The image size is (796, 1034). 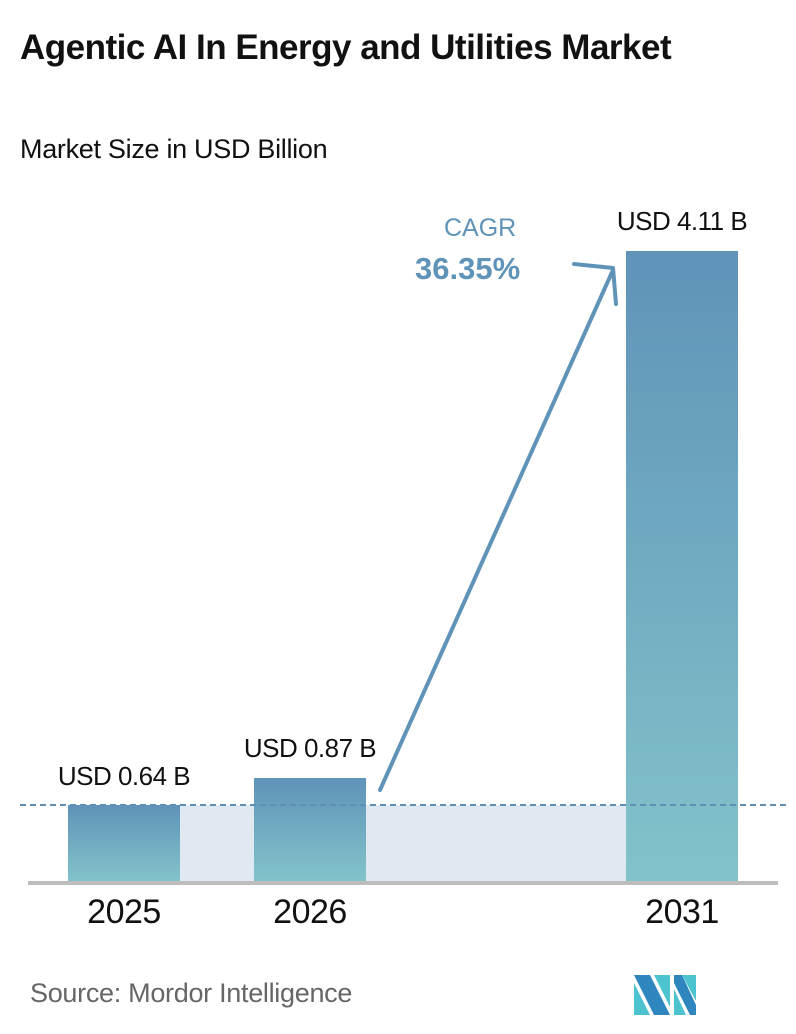 What do you see at coordinates (403, 883) in the screenshot?
I see `x-axis-line` at bounding box center [403, 883].